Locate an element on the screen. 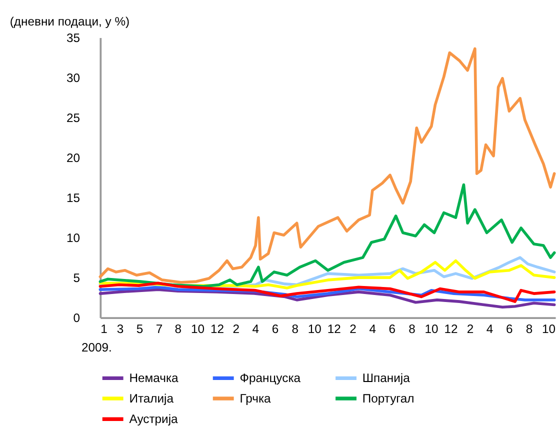 The width and height of the screenshot is (560, 437). legend-label: Португал is located at coordinates (388, 398).